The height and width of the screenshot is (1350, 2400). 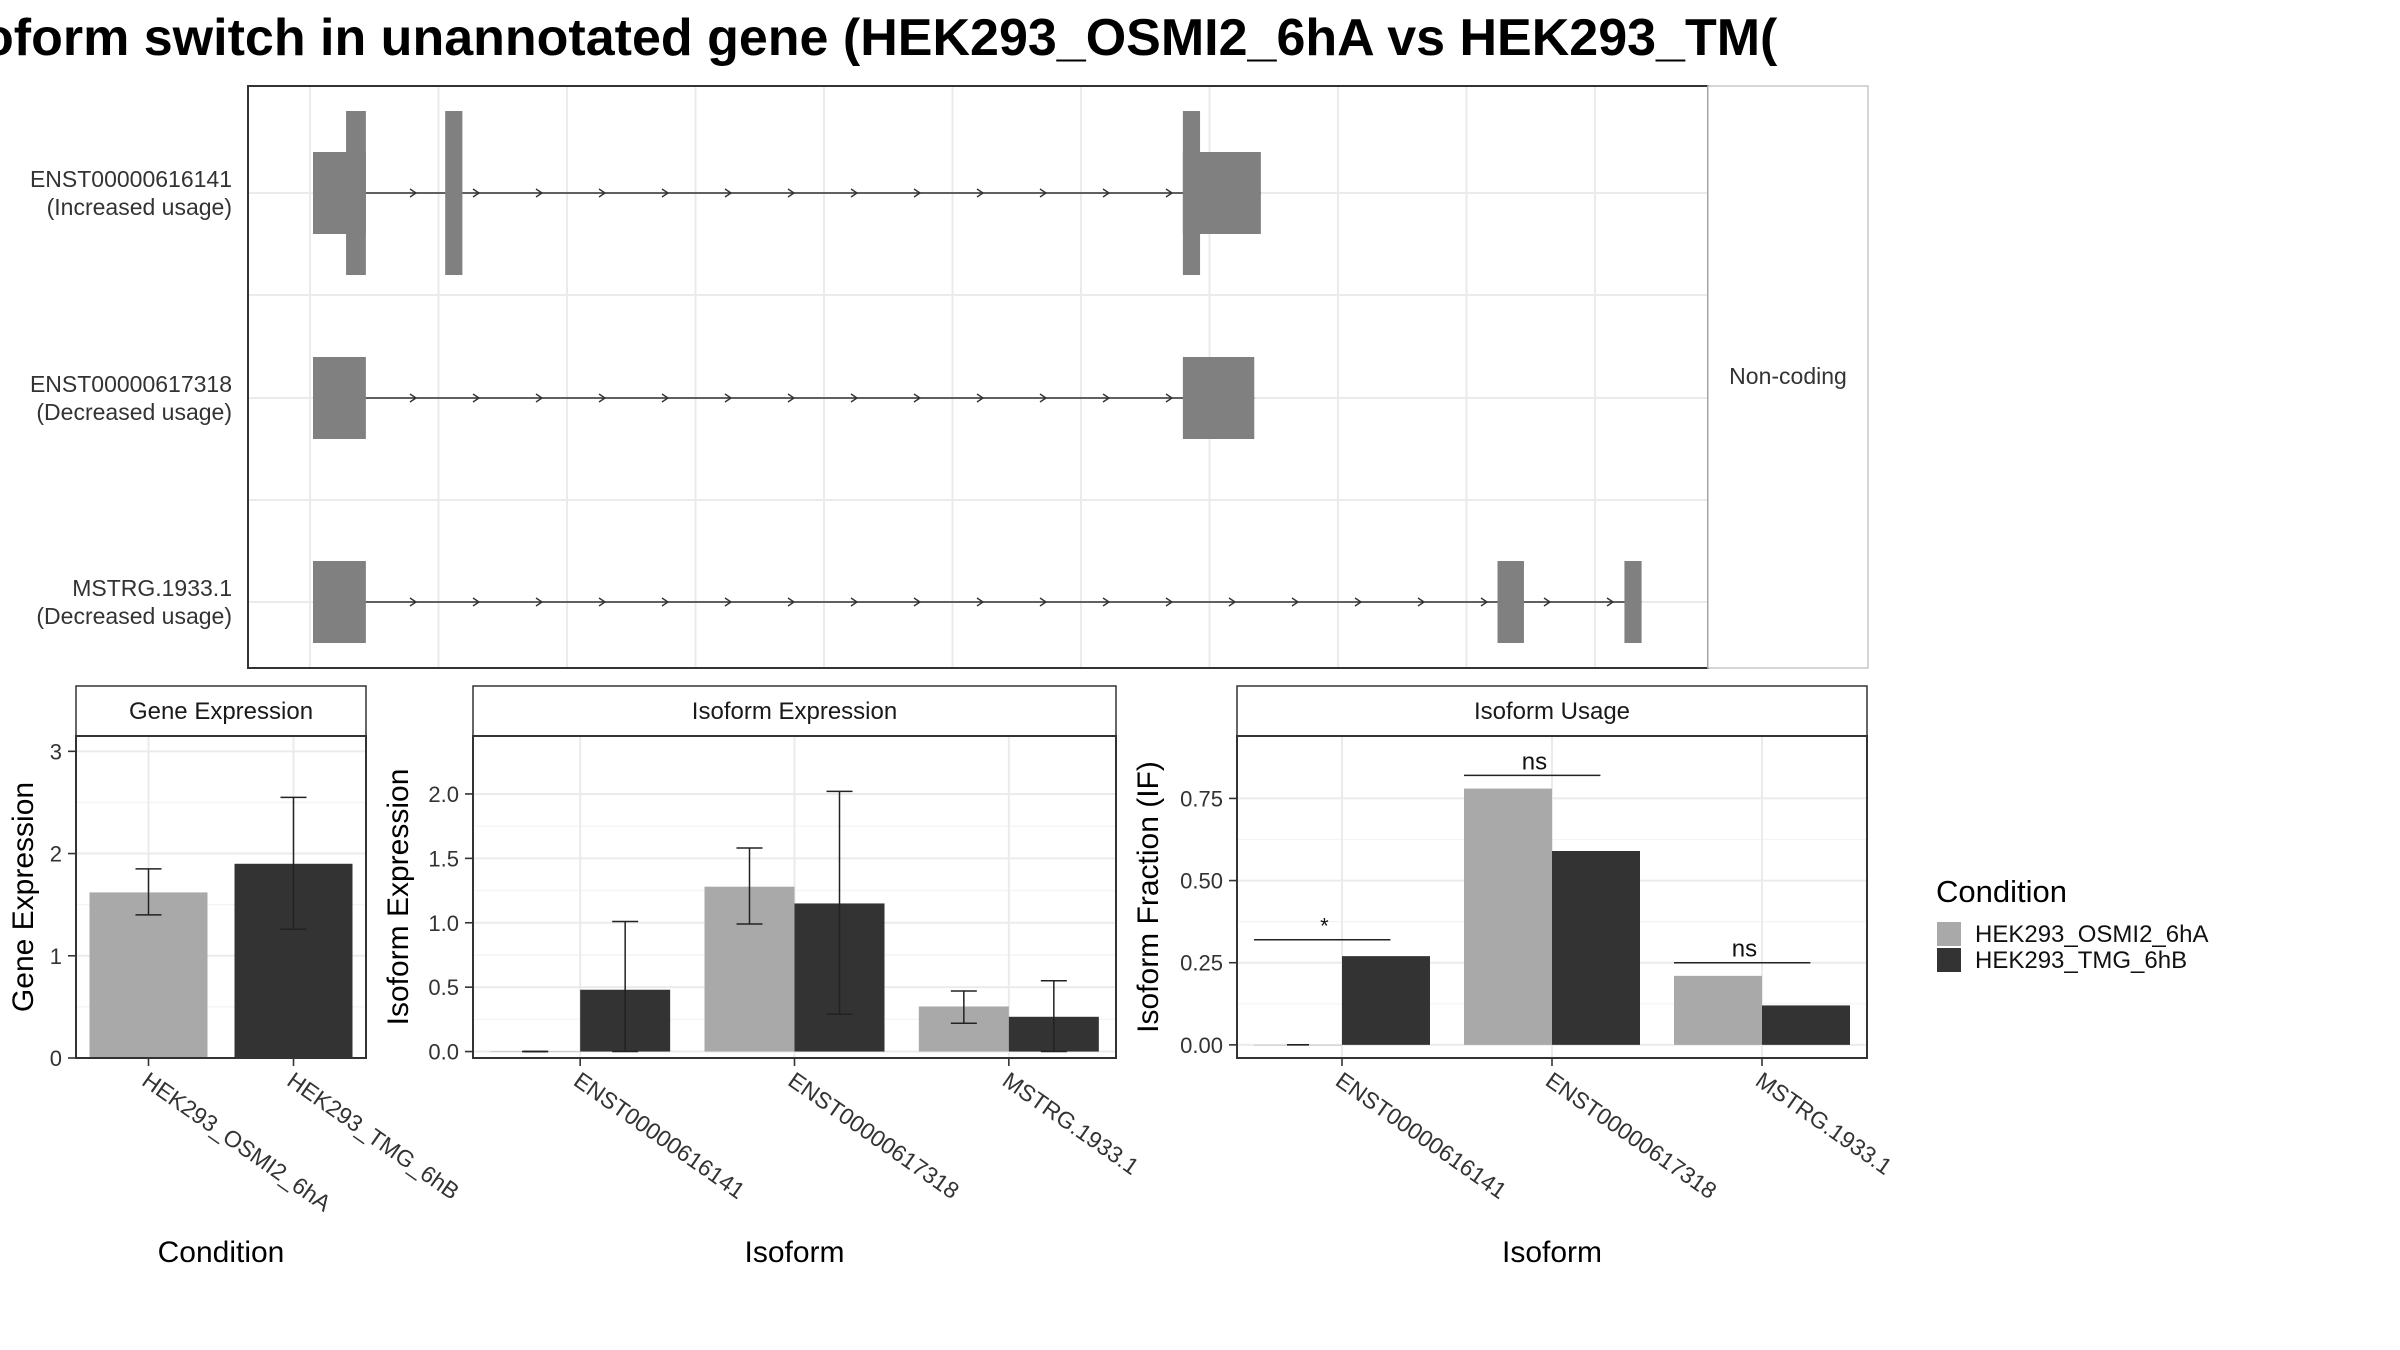 I want to click on facet-strip-label: Isoform Expression, so click(x=794, y=711).